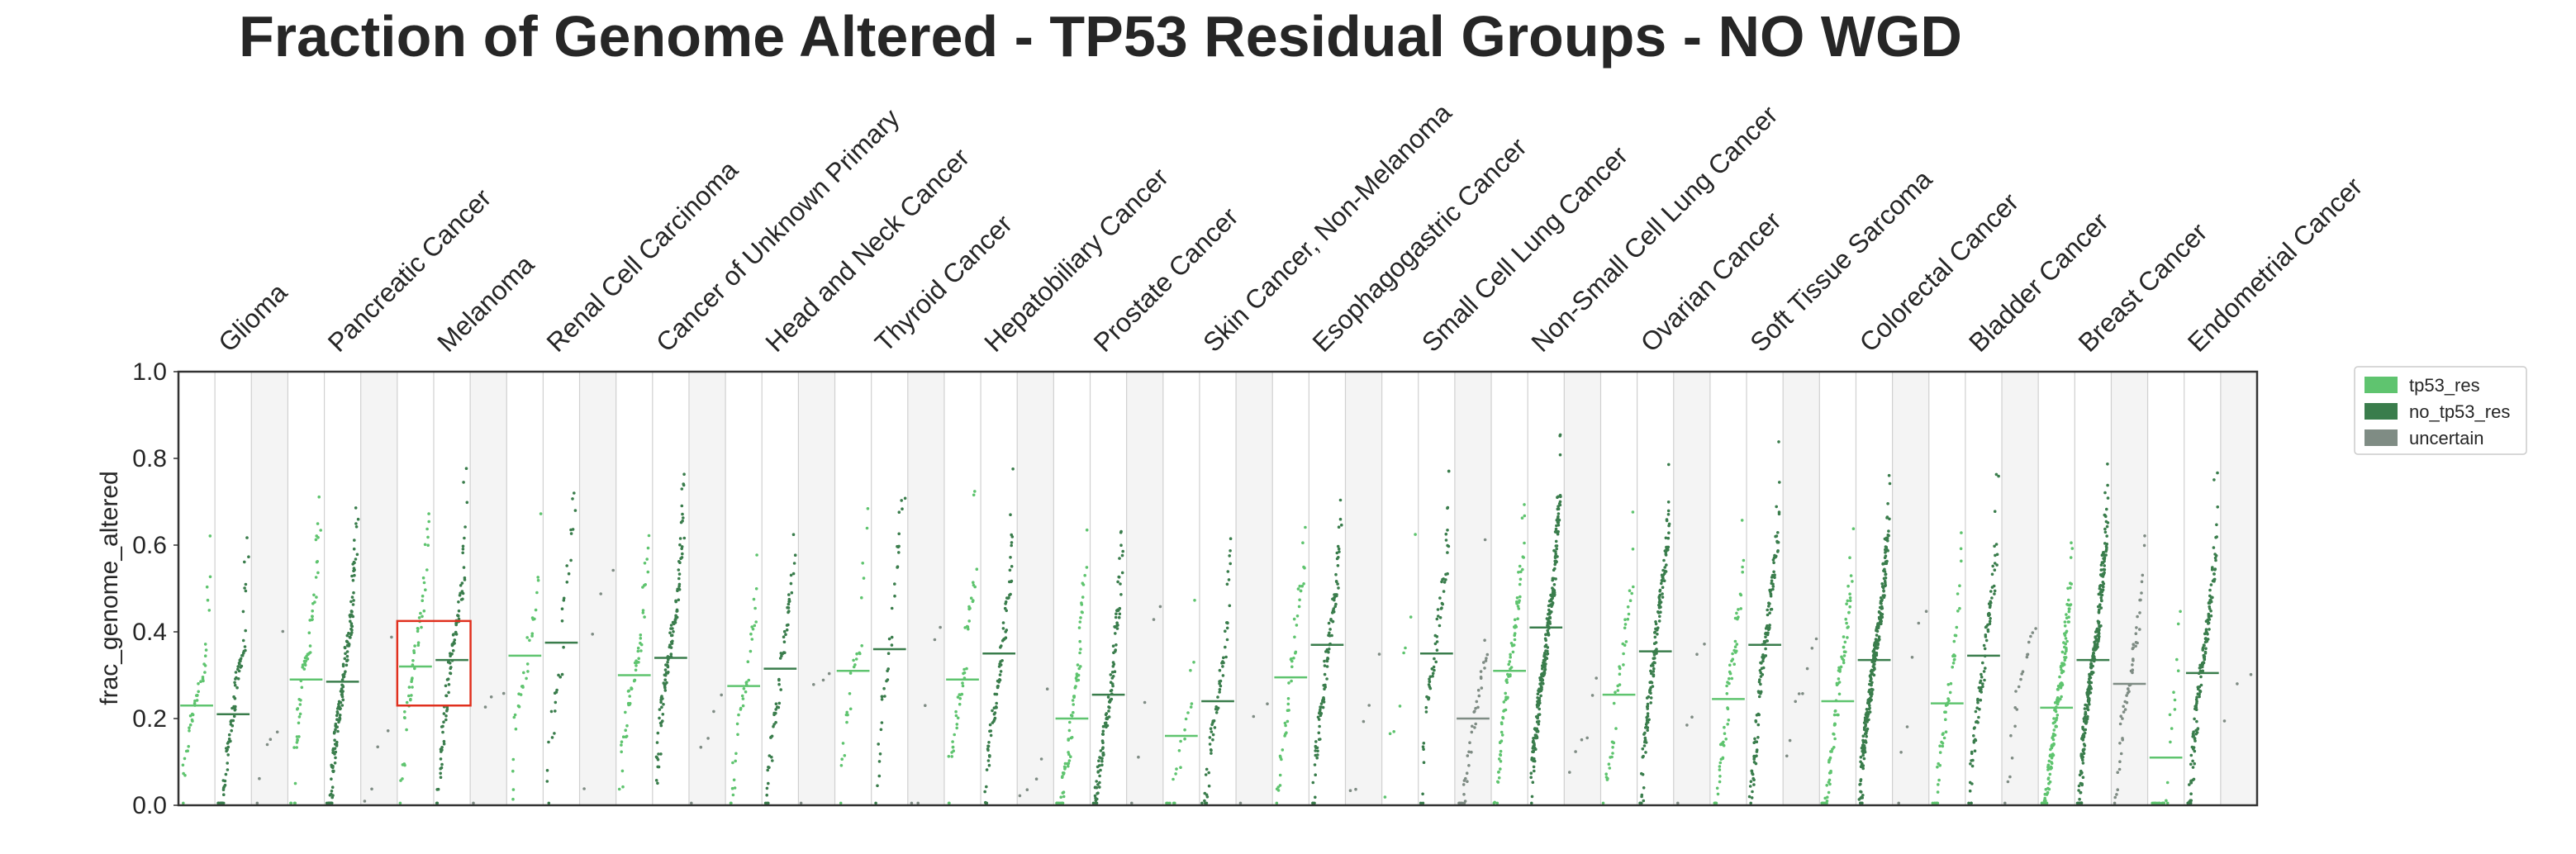 The image size is (2576, 854). I want to click on category-label: Hepatobiliary Cancer, so click(1076, 260).